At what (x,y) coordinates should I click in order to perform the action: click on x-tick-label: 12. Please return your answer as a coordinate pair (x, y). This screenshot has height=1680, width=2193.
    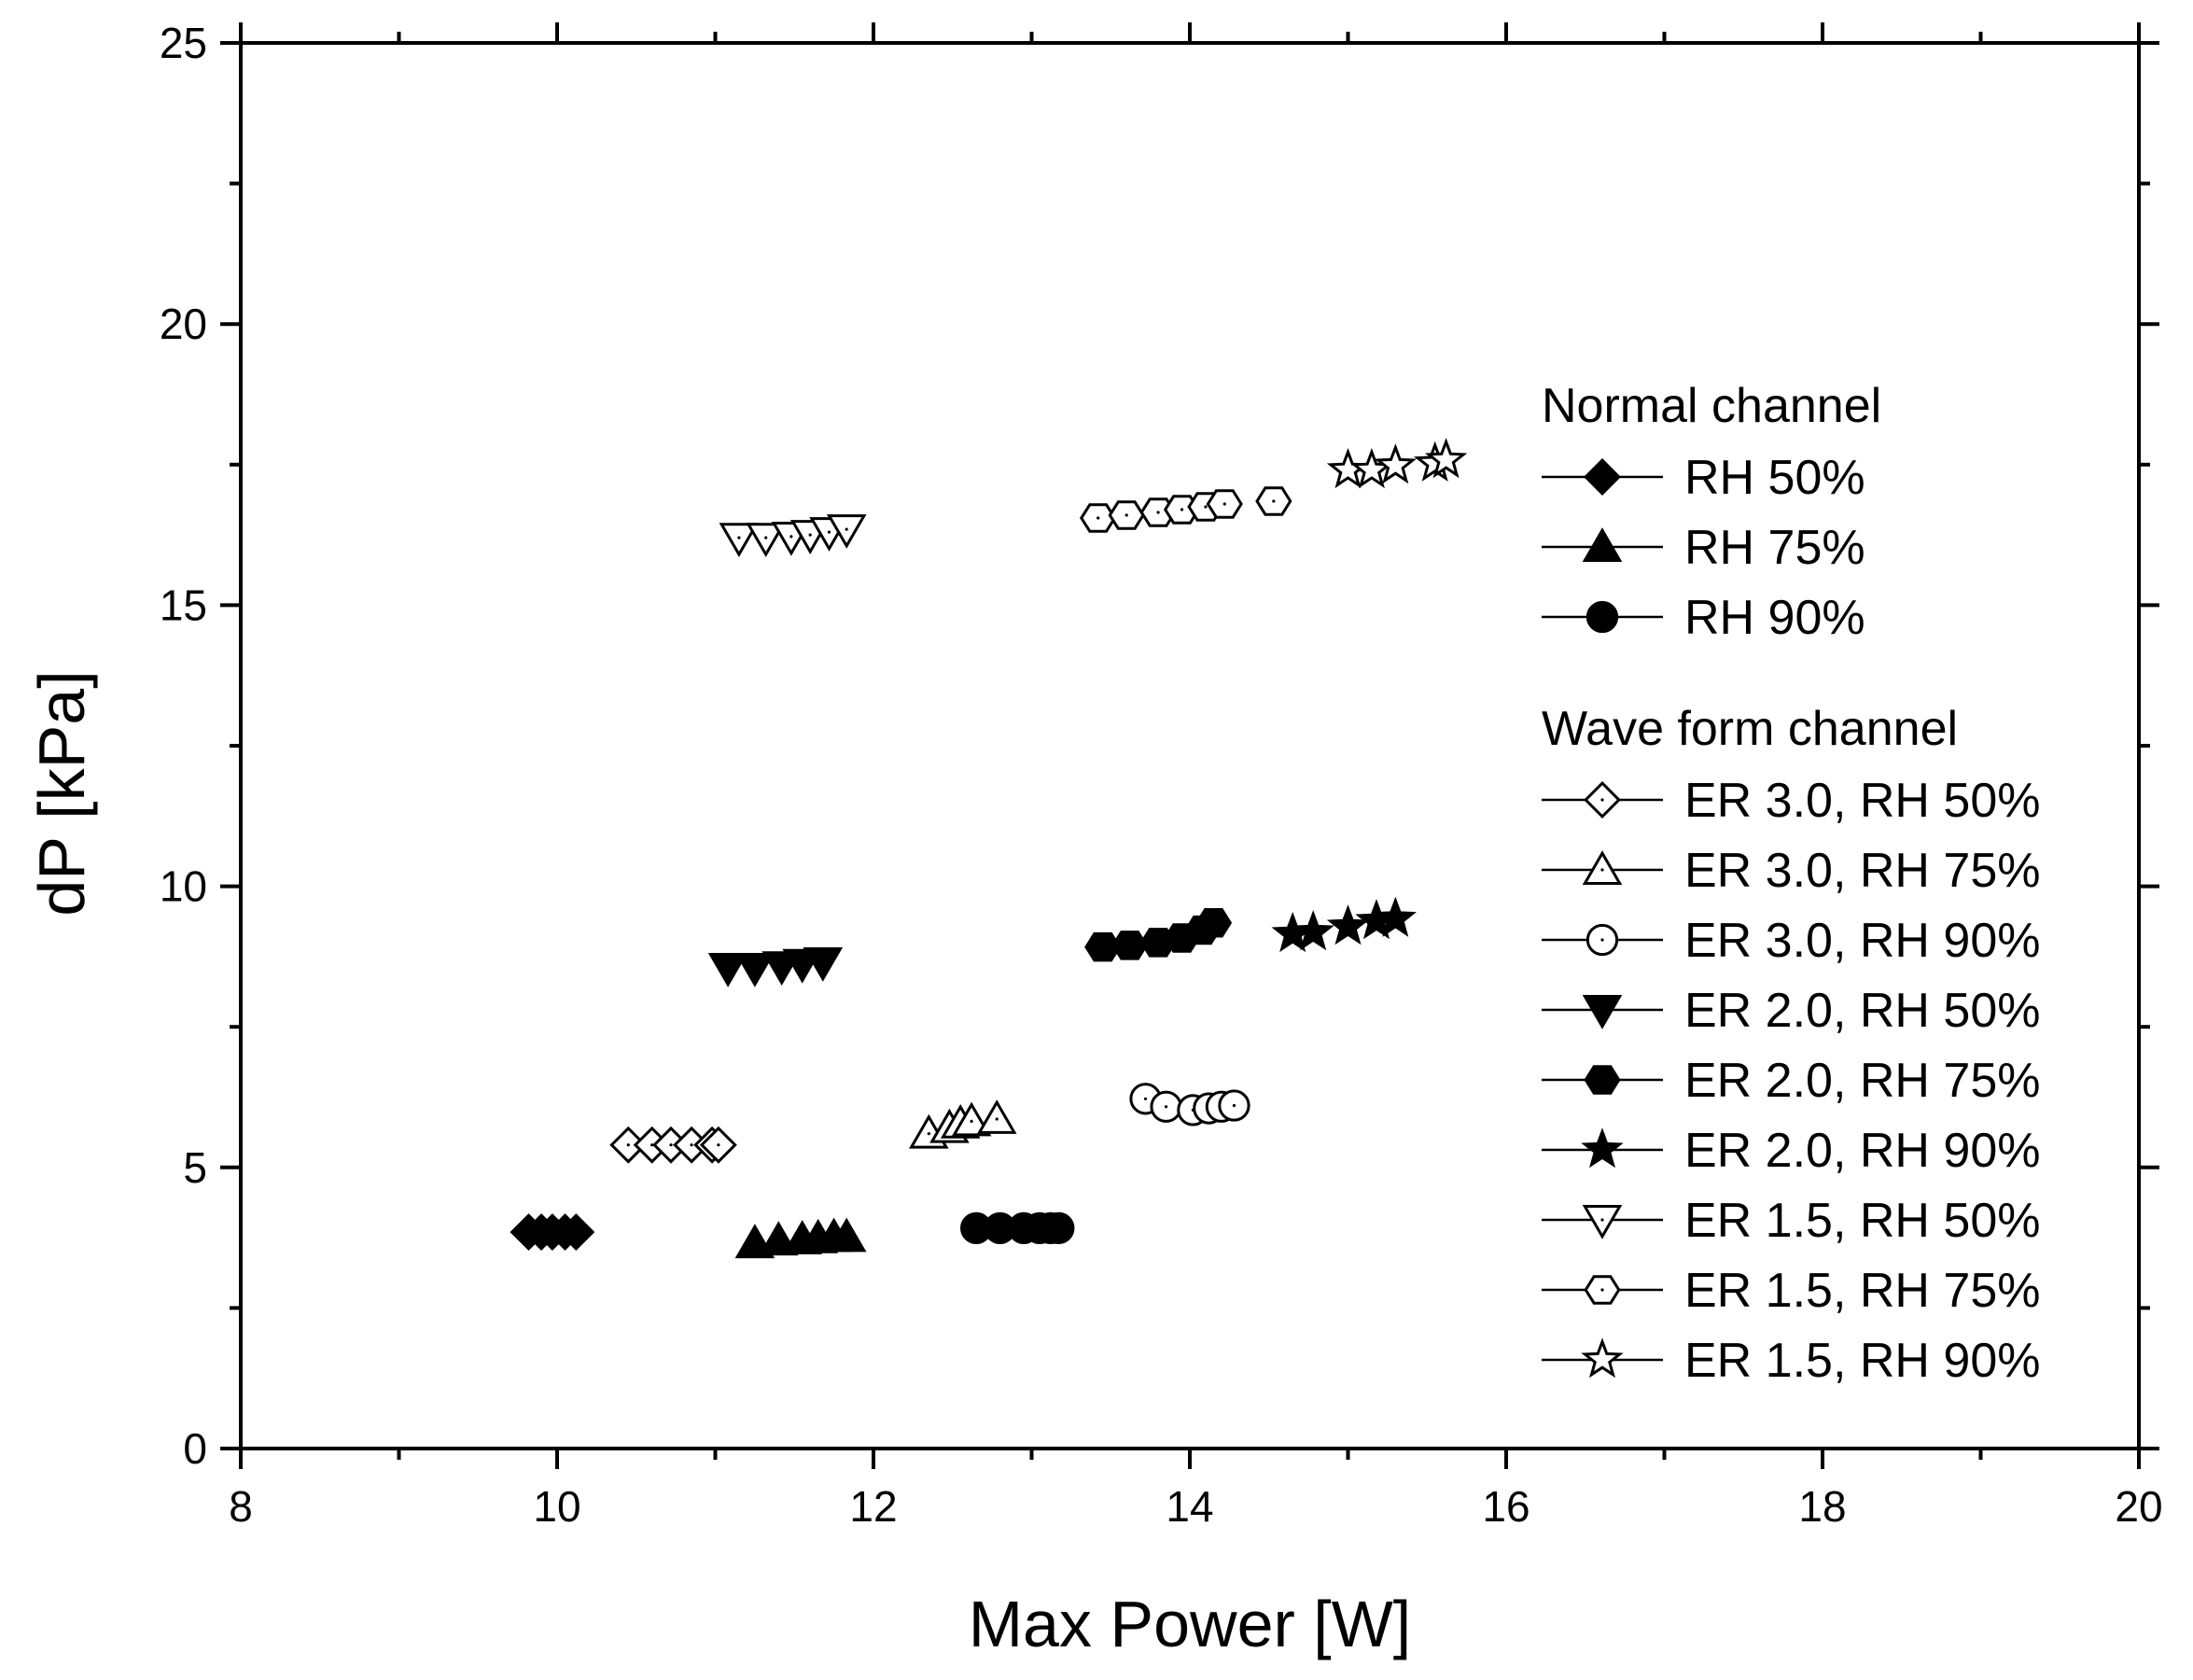
    Looking at the image, I should click on (873, 1506).